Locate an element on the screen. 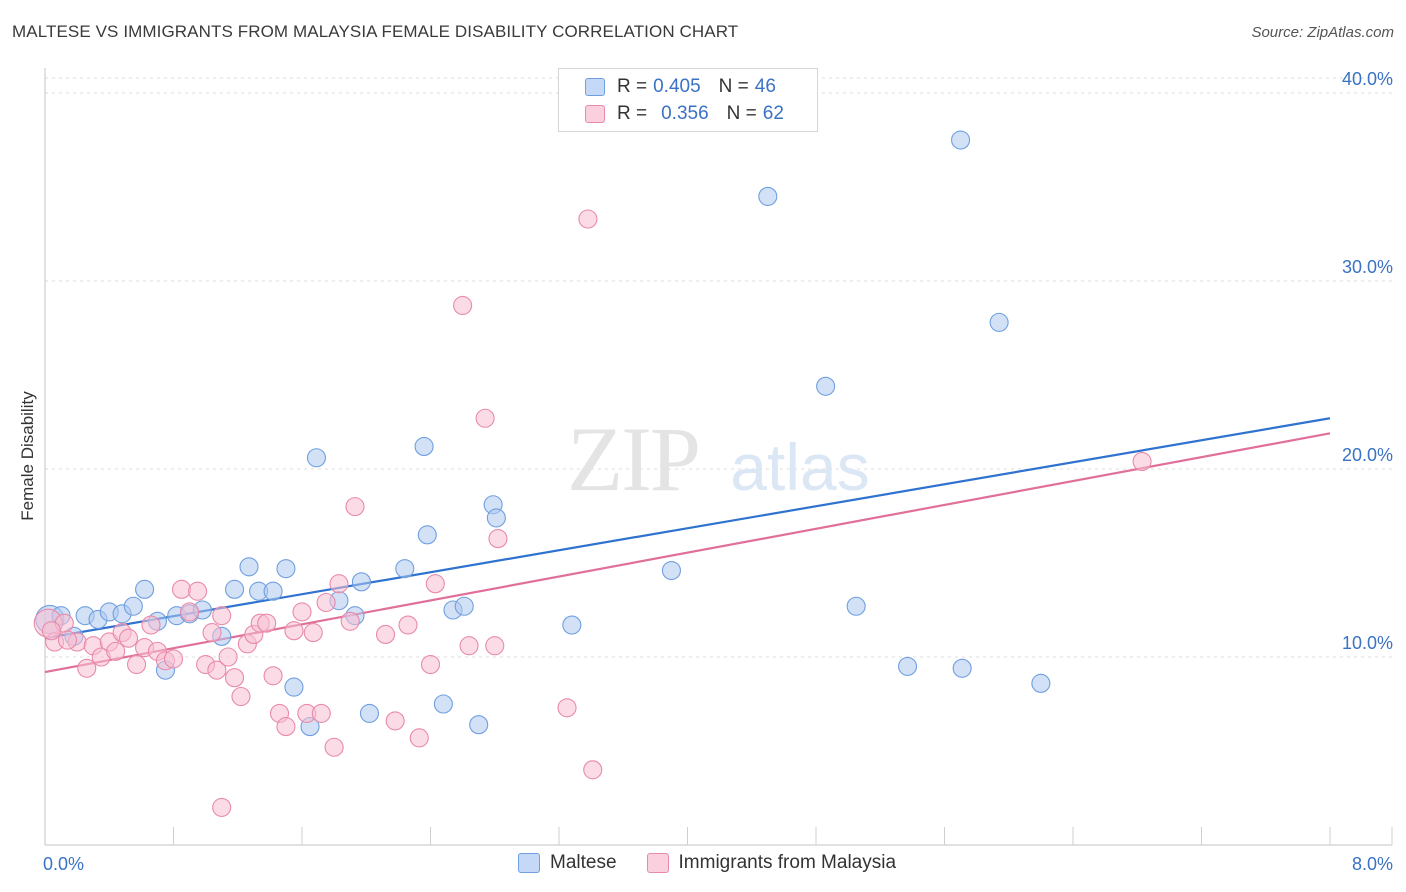 Image resolution: width=1406 pixels, height=892 pixels. legend-n-value-malaysia: 62 is located at coordinates (773, 113).